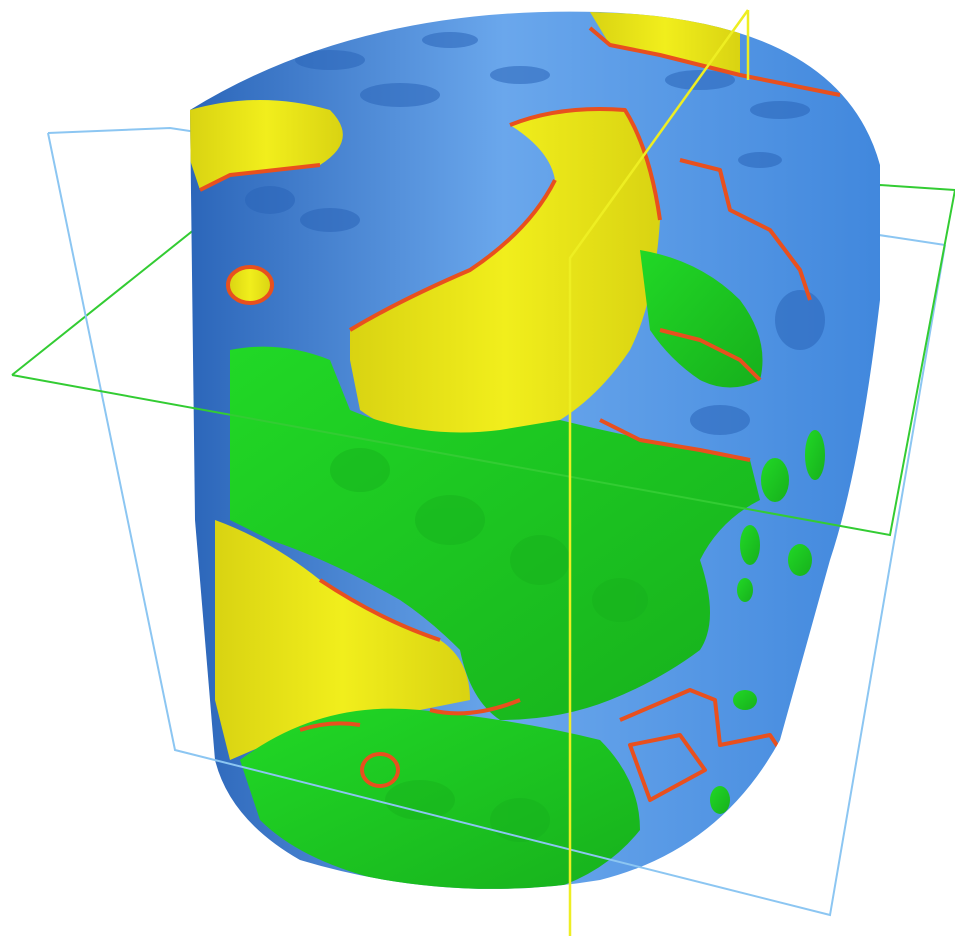 The width and height of the screenshot is (955, 936). What do you see at coordinates (767, 622) in the screenshot?
I see `fluid-phase-b-islands` at bounding box center [767, 622].